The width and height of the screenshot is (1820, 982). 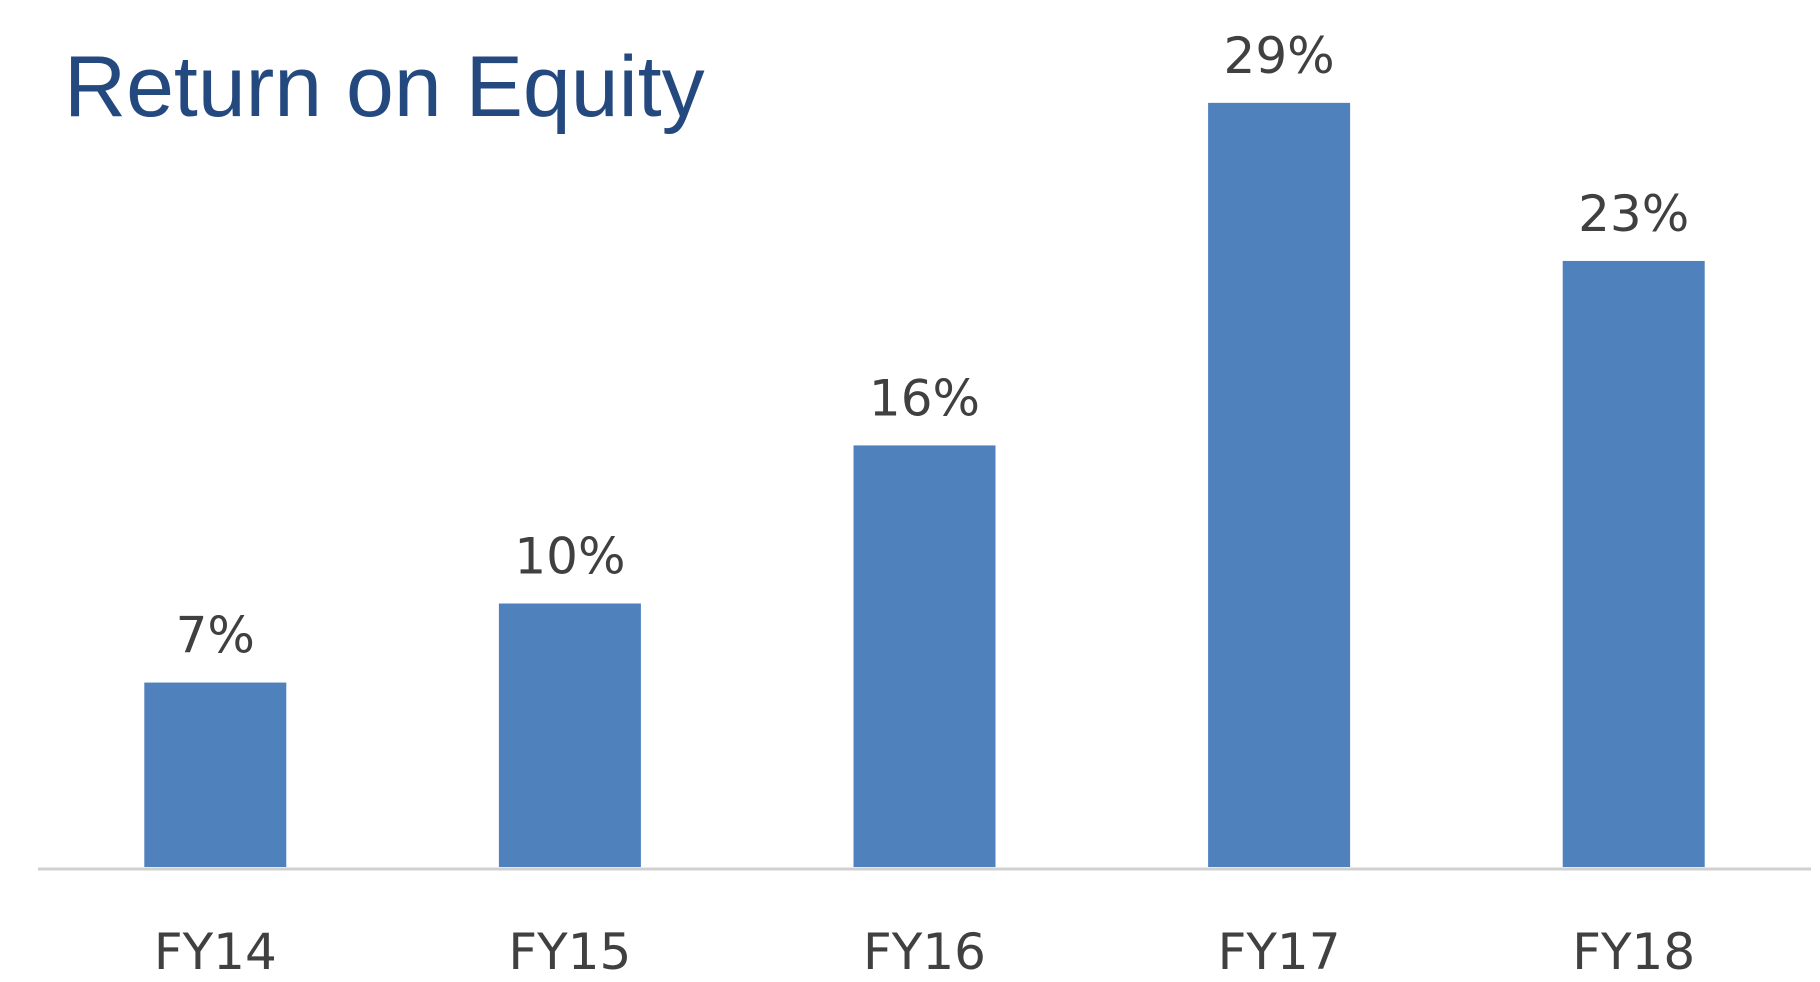 What do you see at coordinates (569, 952) in the screenshot?
I see `x-tick-label: FY15` at bounding box center [569, 952].